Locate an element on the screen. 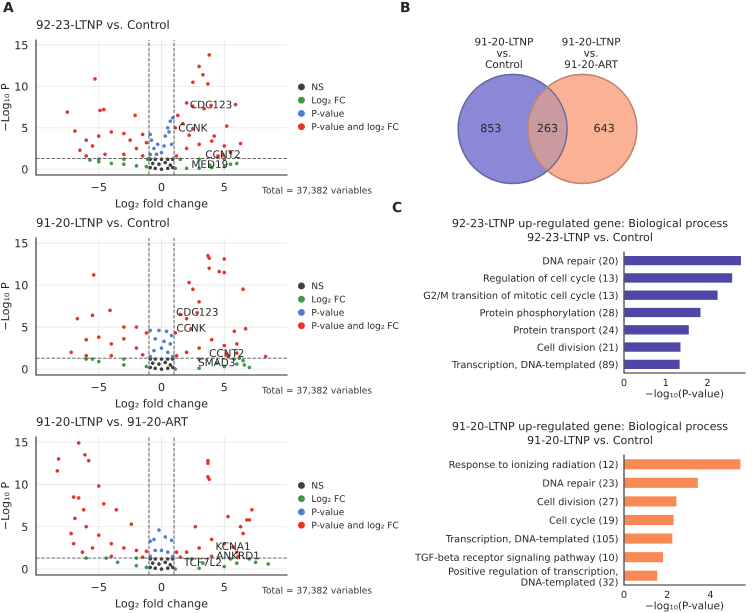 Image resolution: width=752 pixels, height=613 pixels. y-tick-label: Protein phosphorylation (28) is located at coordinates (549, 313).